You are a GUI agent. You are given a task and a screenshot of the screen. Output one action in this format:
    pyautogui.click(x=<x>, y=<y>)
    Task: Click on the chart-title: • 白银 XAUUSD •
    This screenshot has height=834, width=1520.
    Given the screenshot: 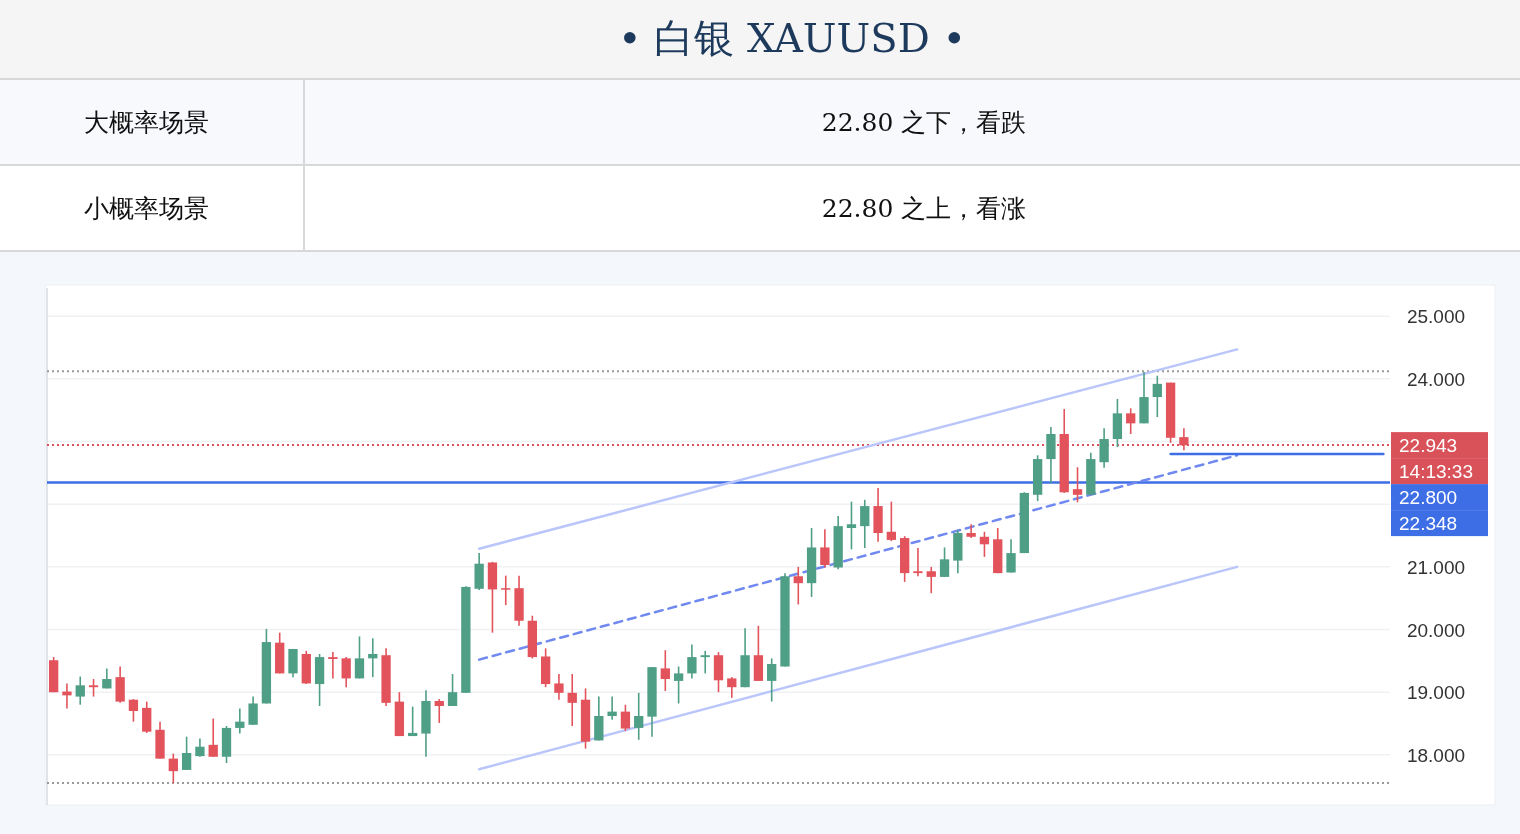 What is the action you would take?
    pyautogui.click(x=792, y=38)
    